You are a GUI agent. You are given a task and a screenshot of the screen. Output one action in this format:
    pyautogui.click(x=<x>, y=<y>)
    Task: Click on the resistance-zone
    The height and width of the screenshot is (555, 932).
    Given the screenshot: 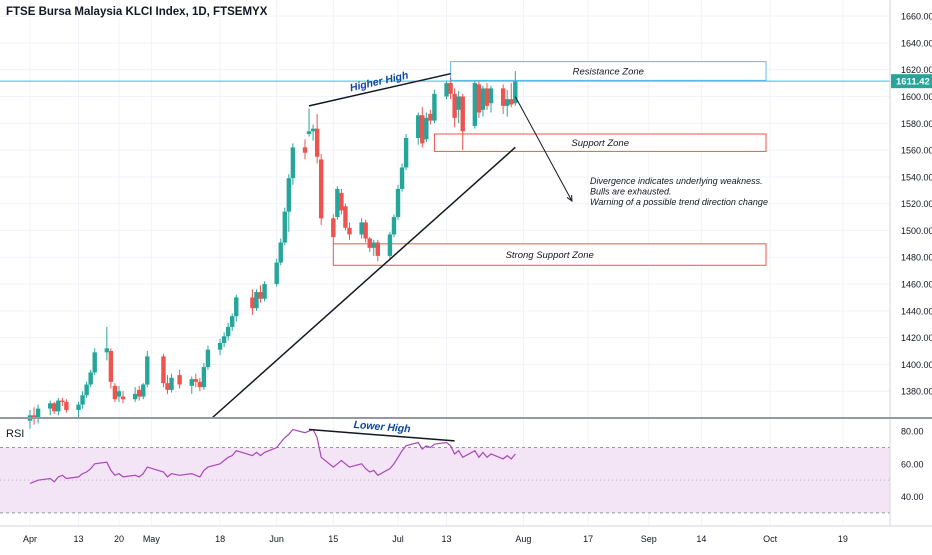 What is the action you would take?
    pyautogui.click(x=608, y=71)
    